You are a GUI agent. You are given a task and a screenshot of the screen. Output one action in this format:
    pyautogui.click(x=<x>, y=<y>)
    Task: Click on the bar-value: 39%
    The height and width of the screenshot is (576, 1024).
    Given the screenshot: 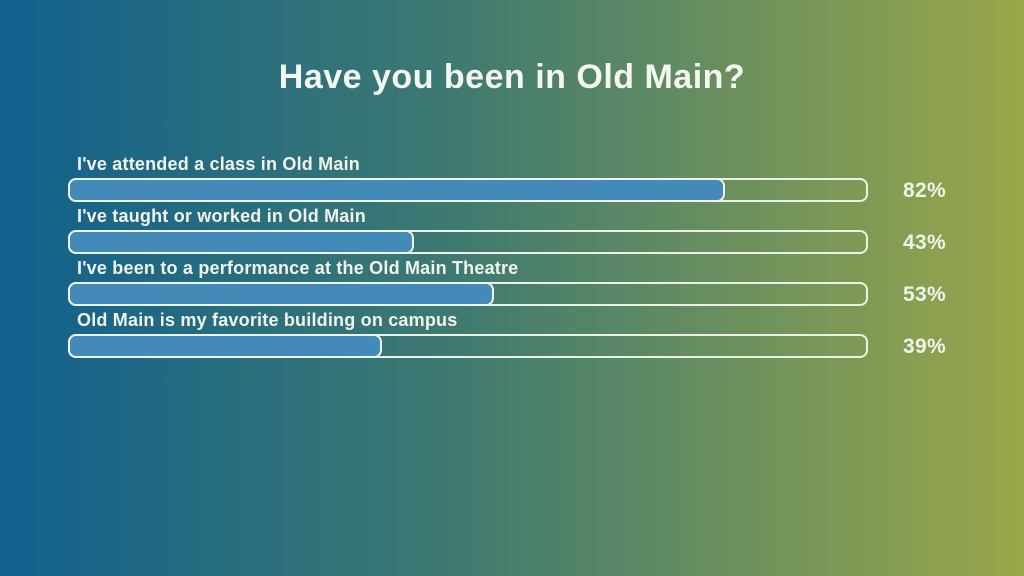 What is the action you would take?
    pyautogui.click(x=924, y=346)
    